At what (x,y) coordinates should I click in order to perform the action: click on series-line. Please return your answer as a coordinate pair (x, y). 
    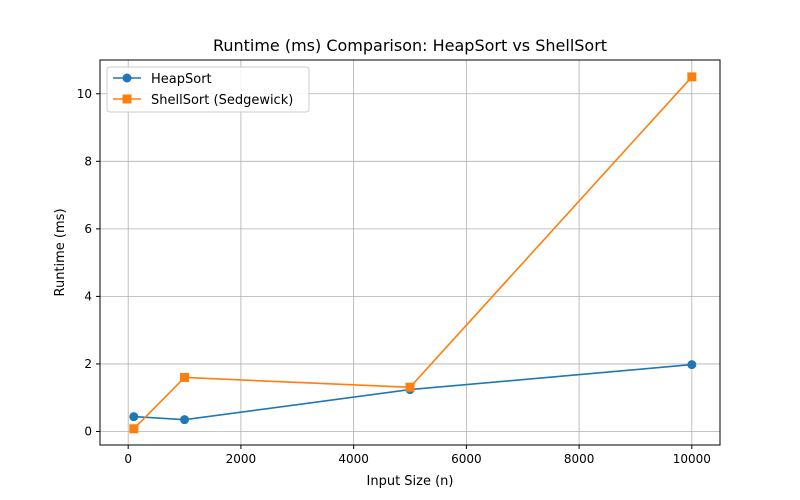
    Looking at the image, I should click on (412, 392).